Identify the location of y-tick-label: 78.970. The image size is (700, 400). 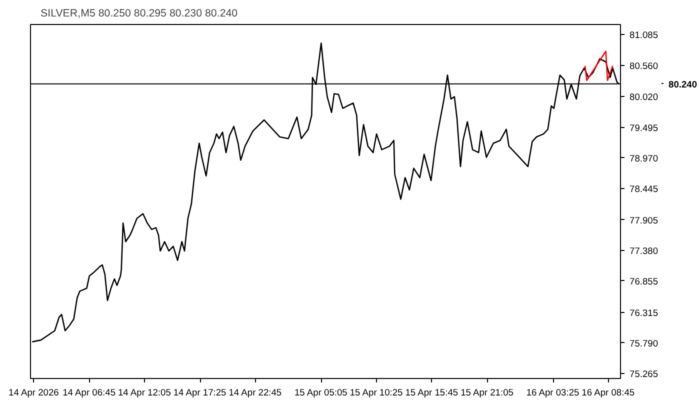
(644, 158).